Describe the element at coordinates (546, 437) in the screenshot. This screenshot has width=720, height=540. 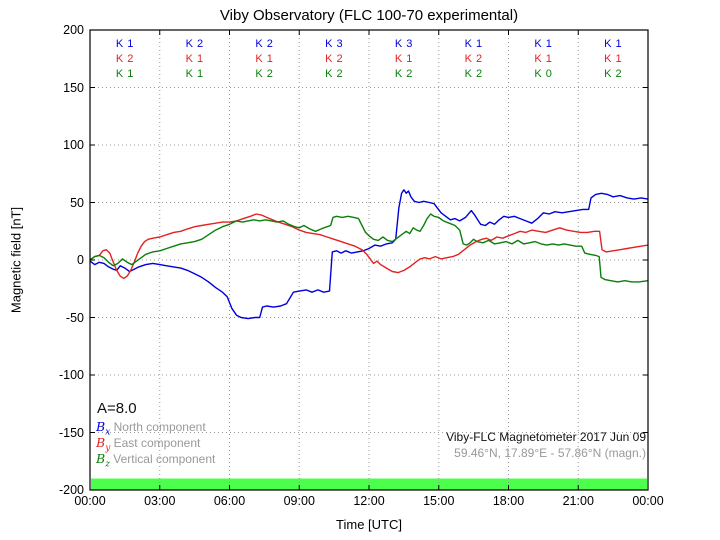
I see `station-info-line1: Viby-FLC Magnetometer 2017 Jun 09` at that location.